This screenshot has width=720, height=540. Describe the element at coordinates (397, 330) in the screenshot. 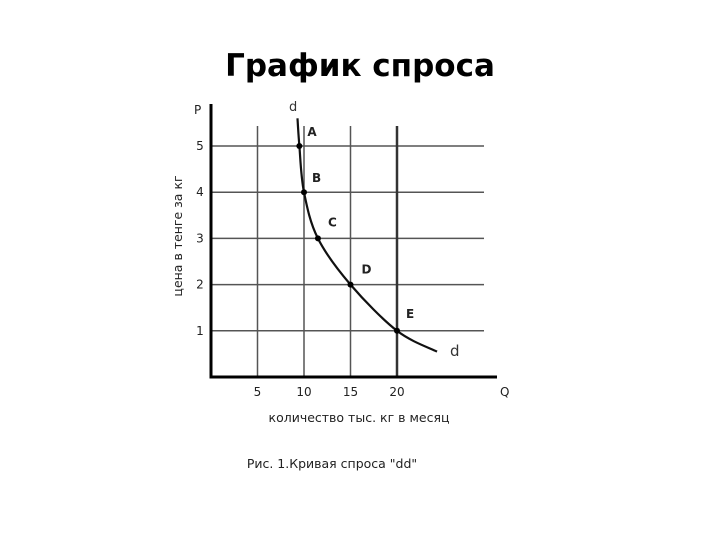

I see `point-e` at that location.